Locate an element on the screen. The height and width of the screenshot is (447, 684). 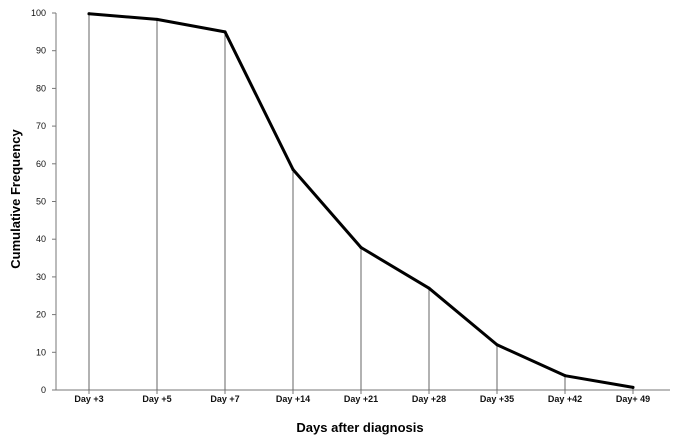
x-tick-label: Day +42 is located at coordinates (565, 399).